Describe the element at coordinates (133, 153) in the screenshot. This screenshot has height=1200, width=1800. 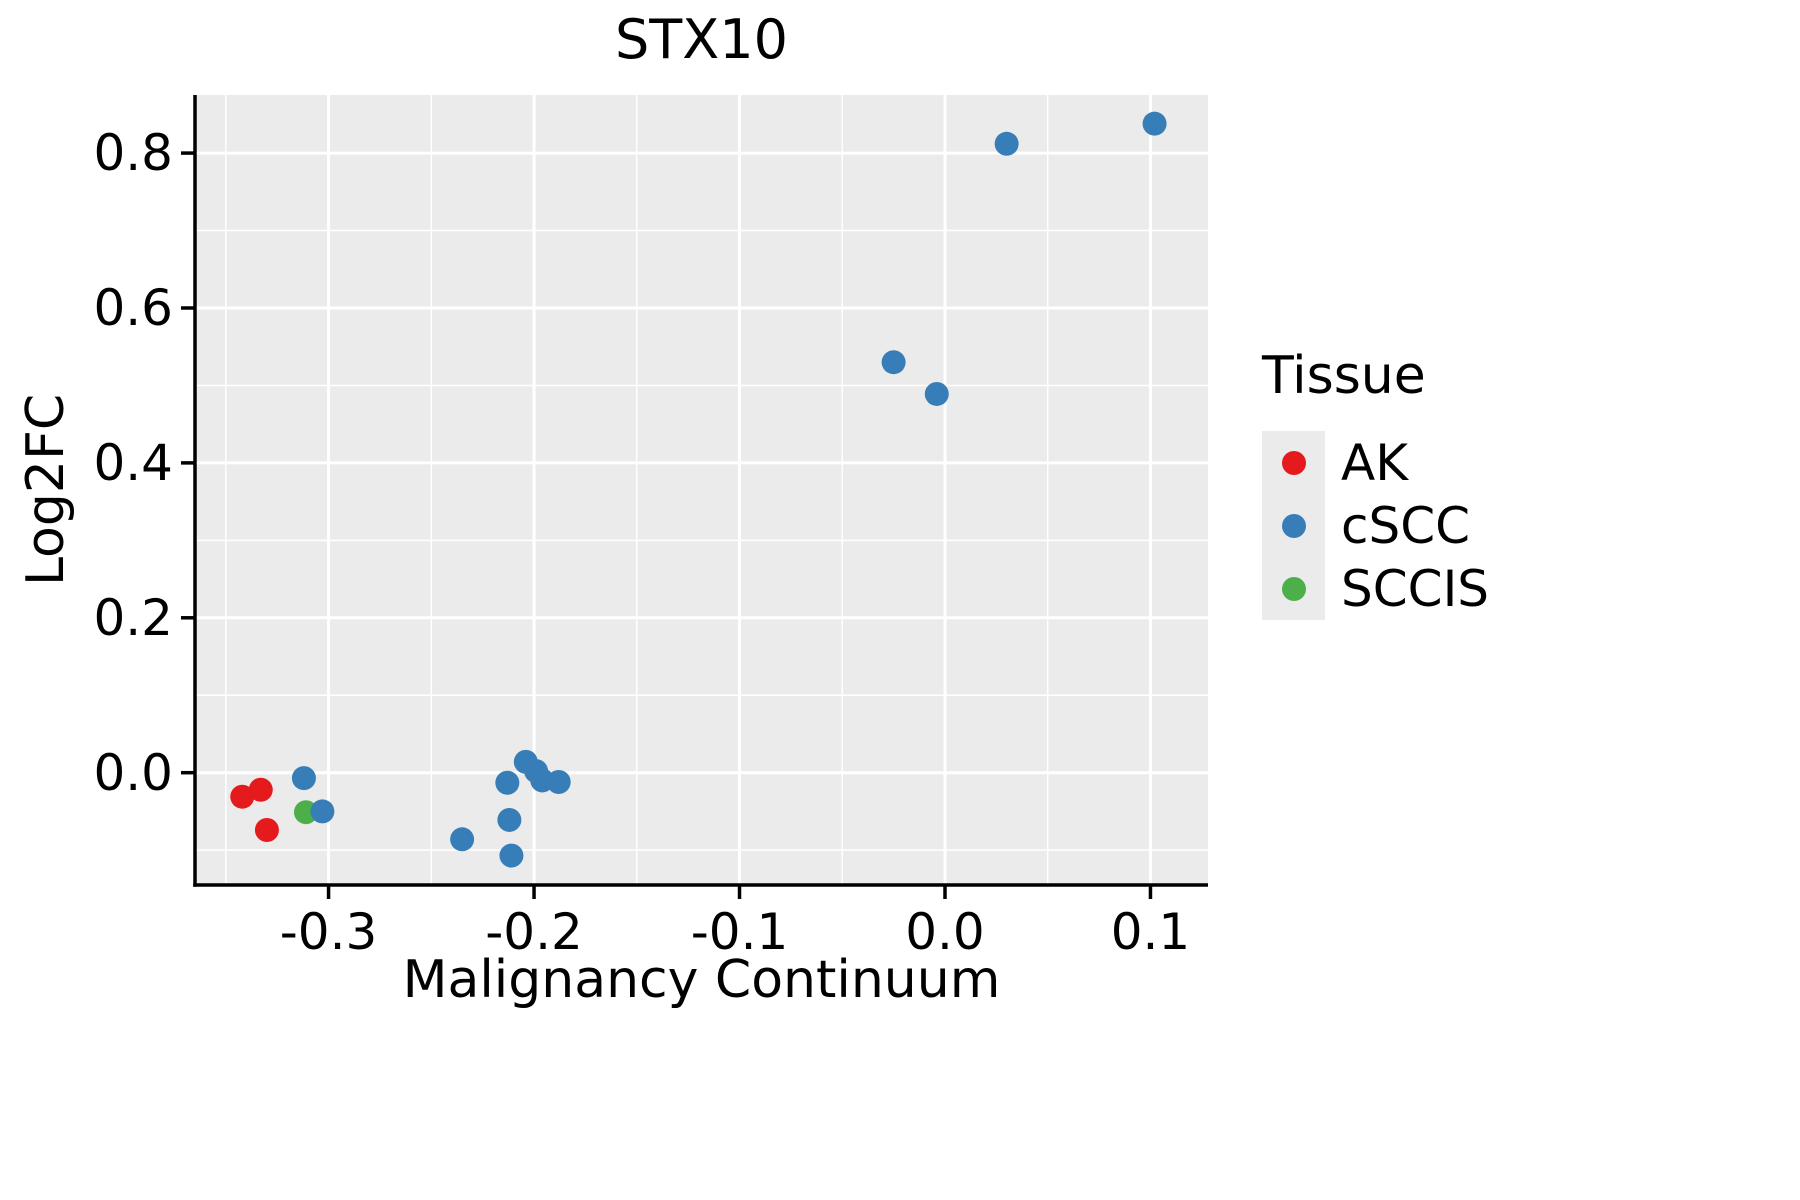
I see `y-tick-label: 0.8` at that location.